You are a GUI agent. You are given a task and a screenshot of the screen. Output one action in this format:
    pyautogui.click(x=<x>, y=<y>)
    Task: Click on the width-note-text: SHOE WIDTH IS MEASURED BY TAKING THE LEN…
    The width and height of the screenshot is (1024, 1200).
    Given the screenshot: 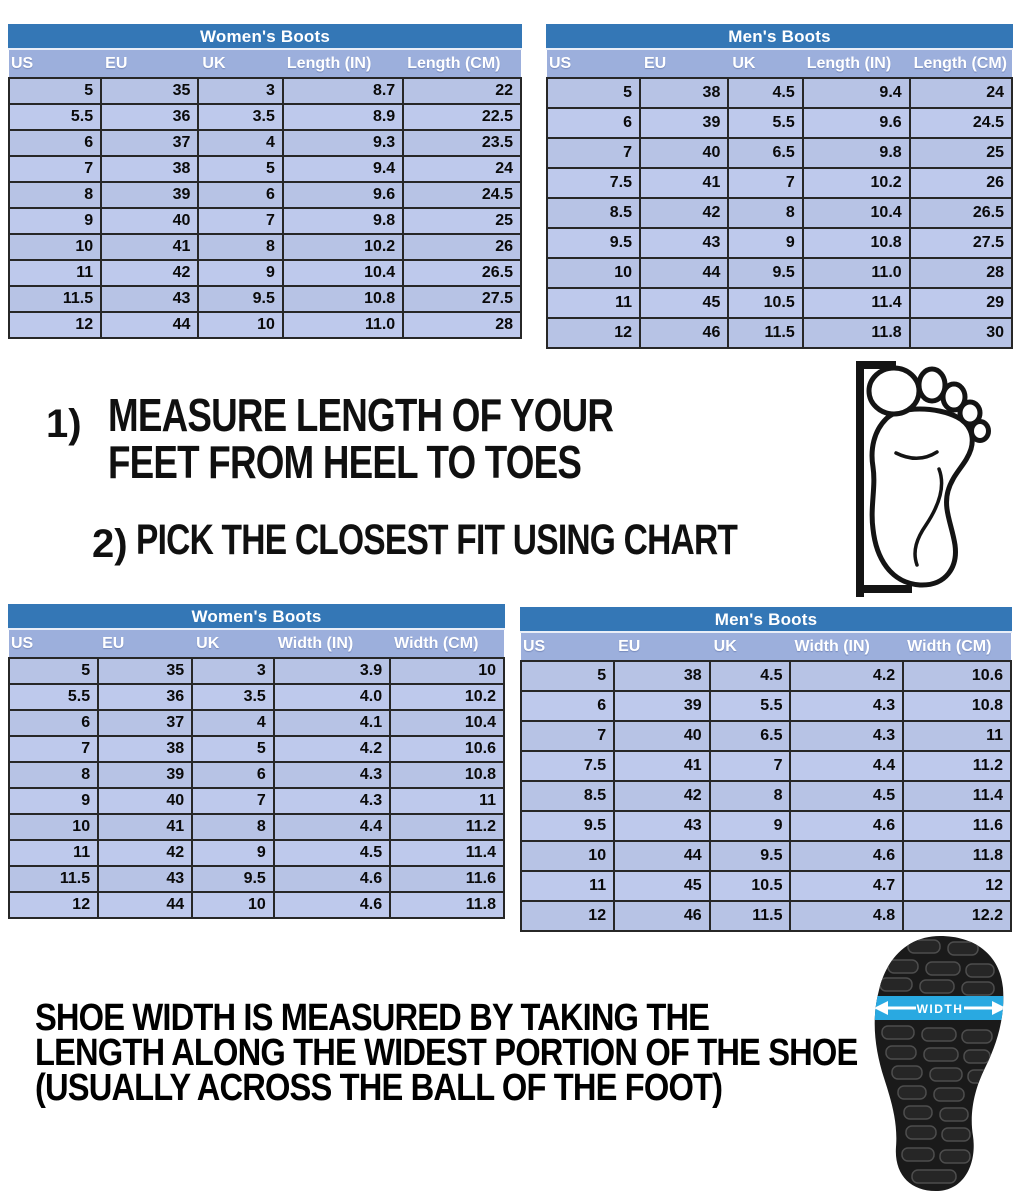 What is the action you would take?
    pyautogui.click(x=446, y=1053)
    